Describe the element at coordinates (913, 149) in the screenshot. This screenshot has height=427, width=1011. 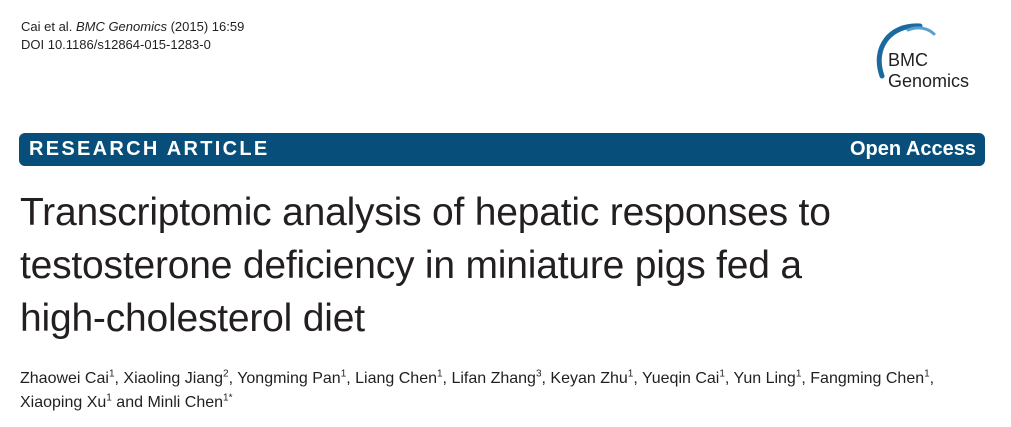
I see `open-access-label: Open Access` at that location.